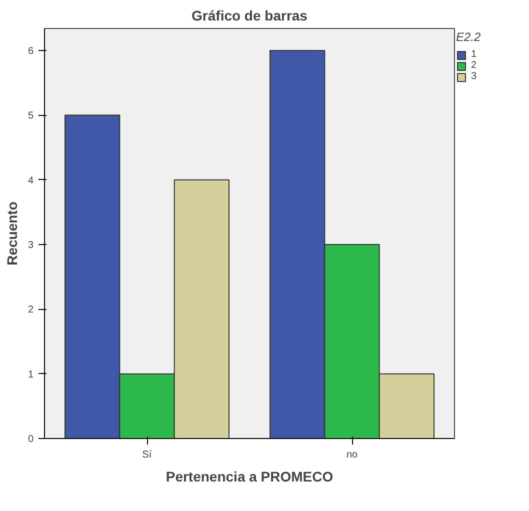  Describe the element at coordinates (474, 76) in the screenshot. I see `legend-label: 3` at that location.